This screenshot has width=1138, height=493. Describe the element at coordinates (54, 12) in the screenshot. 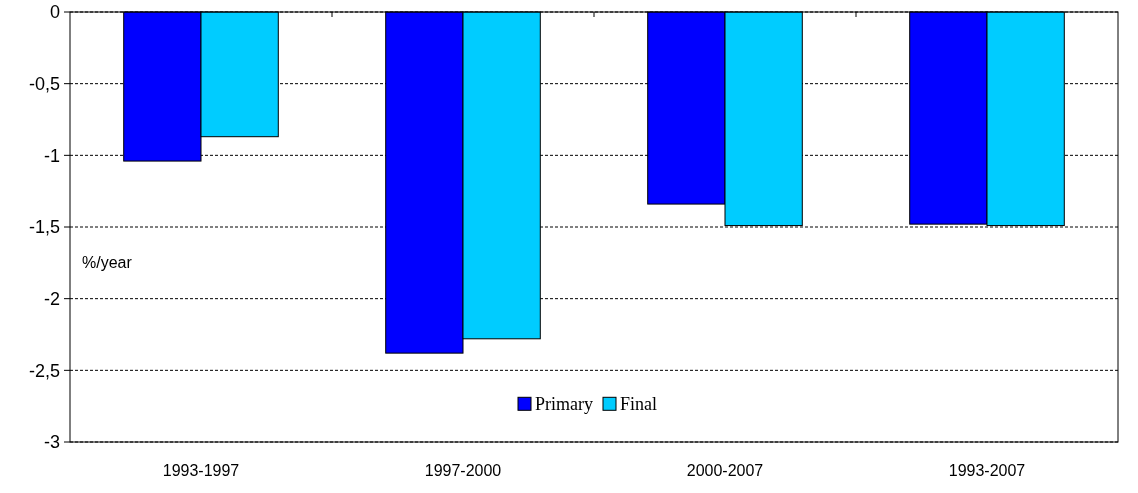

I see `y-tick-label: 0` at that location.